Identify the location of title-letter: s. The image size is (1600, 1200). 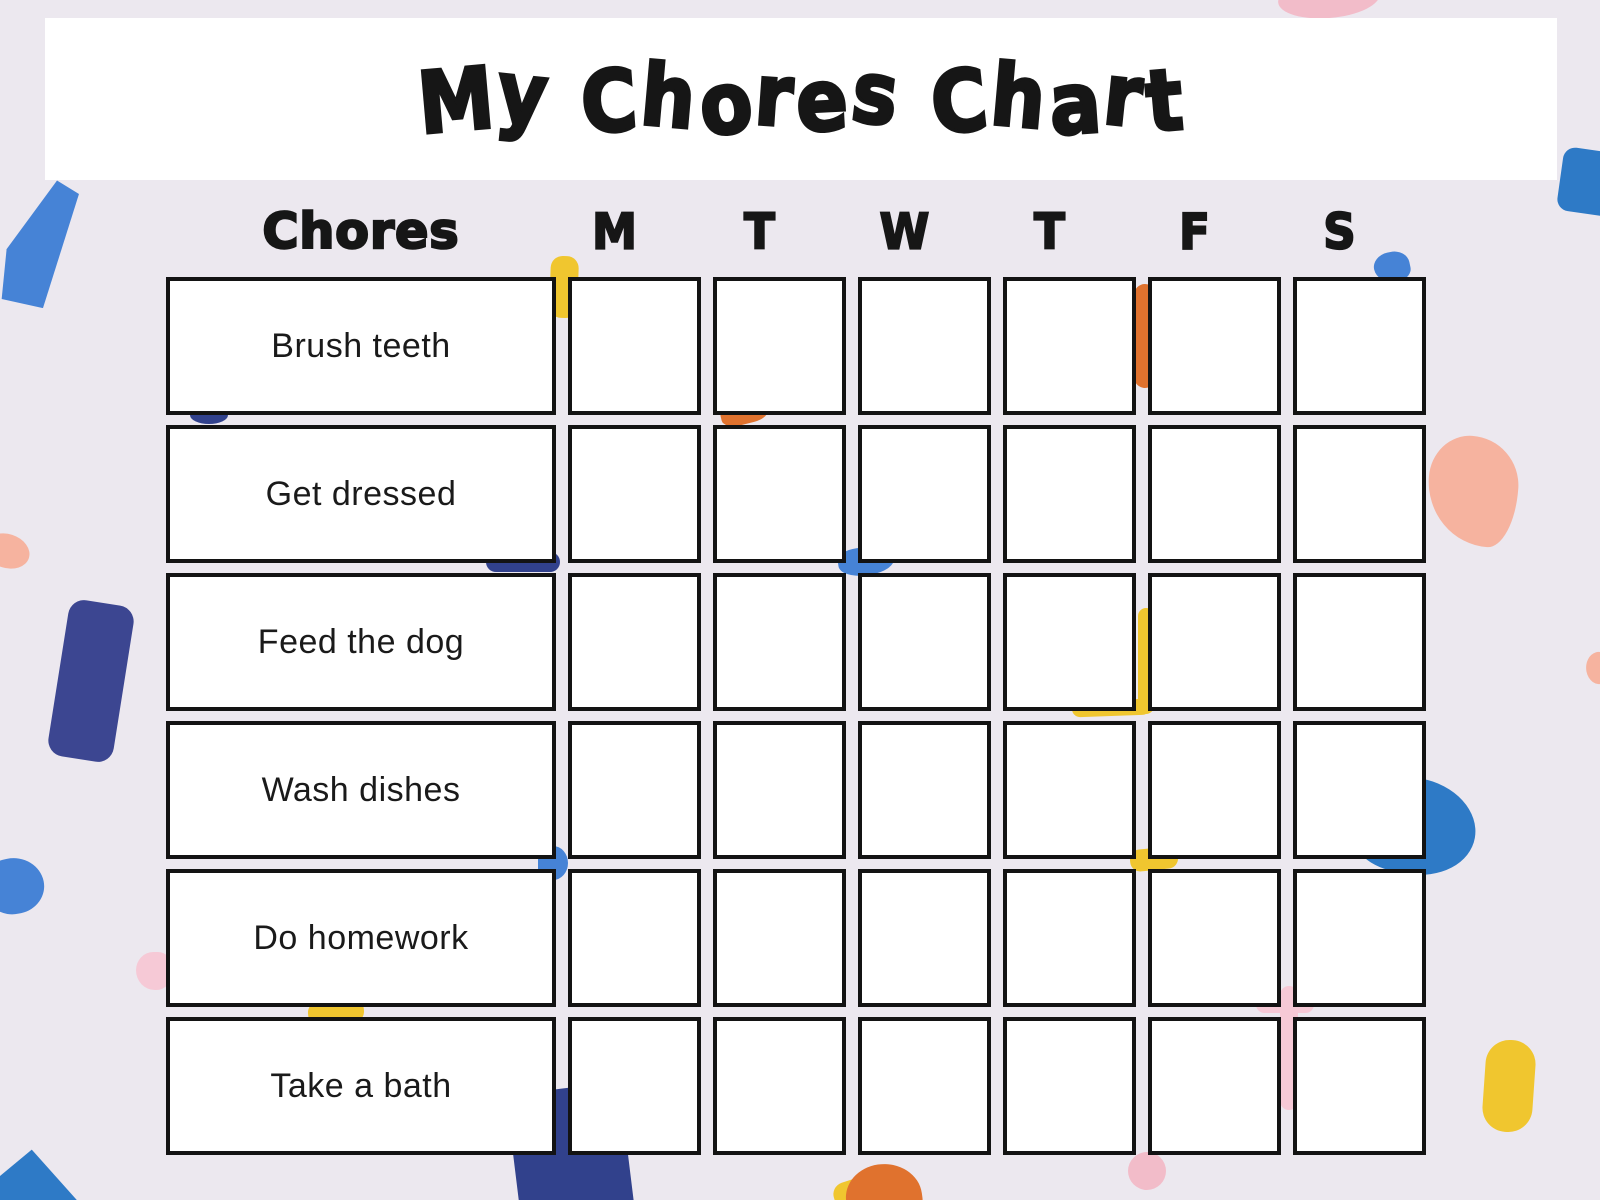
(876, 94).